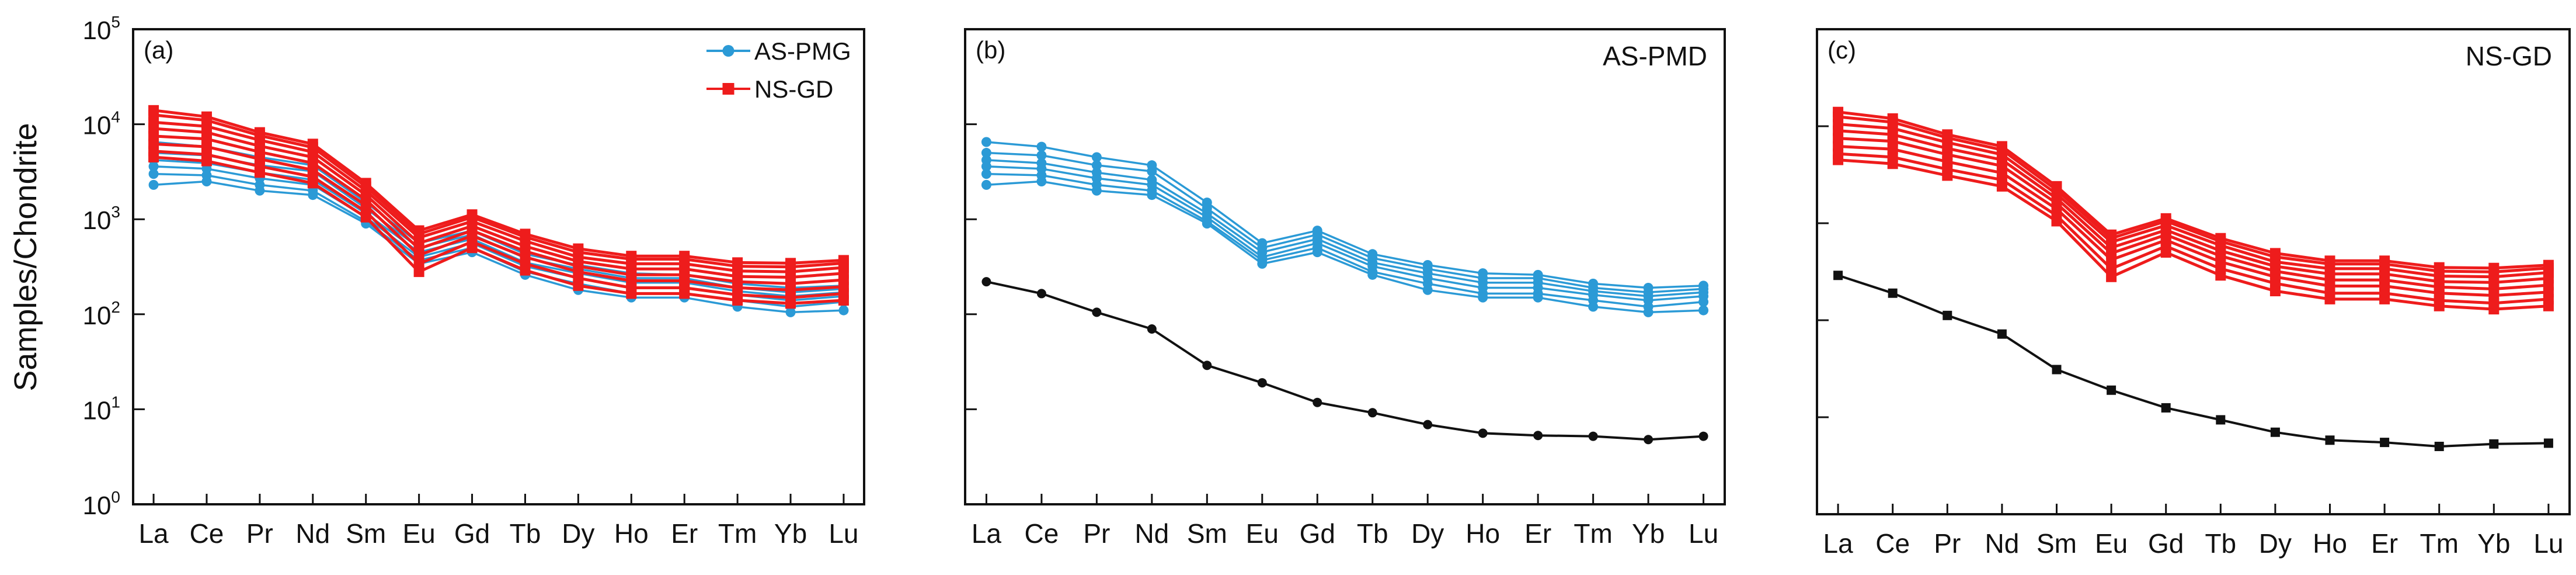 The image size is (2576, 575). I want to click on y-tick-label: 10⁰, so click(101, 504).